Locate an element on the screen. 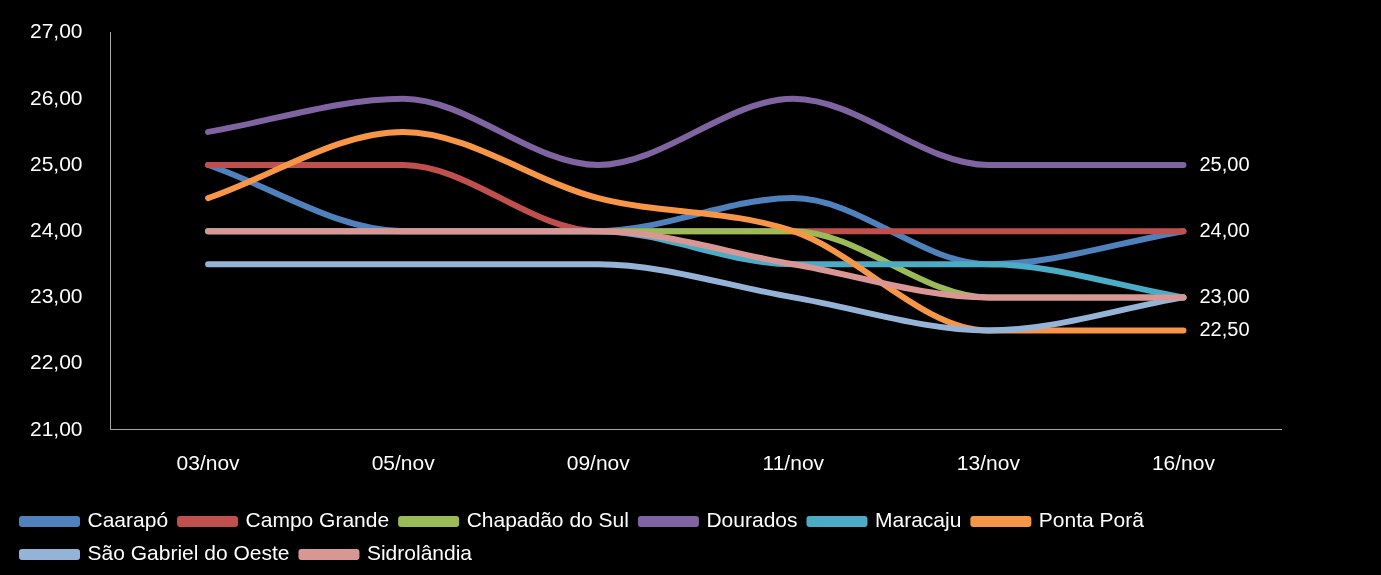  data-label: 25,00 is located at coordinates (1224, 163).